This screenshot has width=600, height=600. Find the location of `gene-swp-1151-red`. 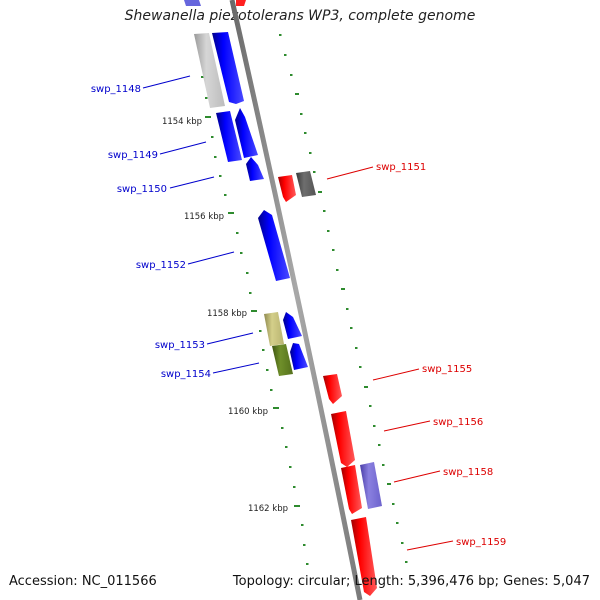

gene-swp-1151-red is located at coordinates (287, 188).